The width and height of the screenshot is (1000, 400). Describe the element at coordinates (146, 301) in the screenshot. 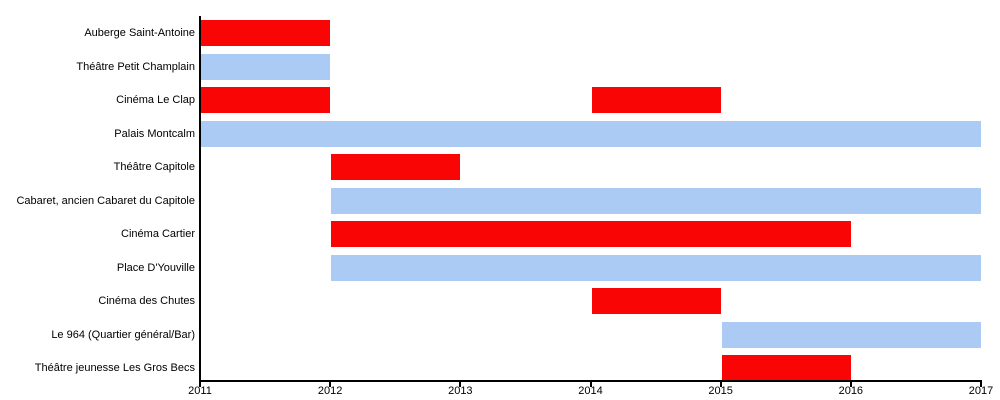

I see `row-label: Cinéma des Chutes` at that location.